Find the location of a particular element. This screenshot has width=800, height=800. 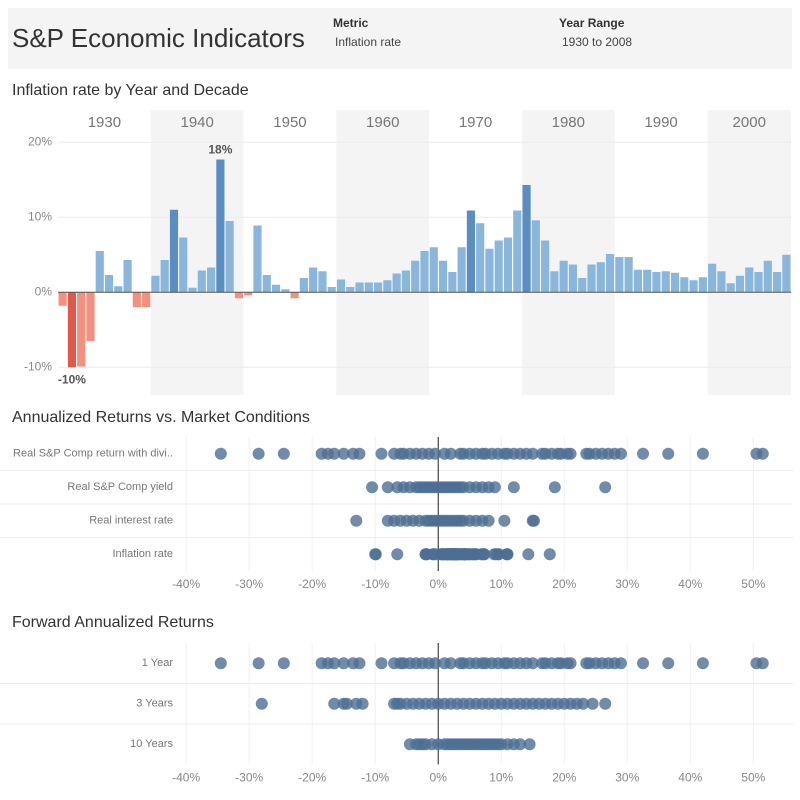

dashboard-title: S&P Economic Indicators is located at coordinates (158, 38).